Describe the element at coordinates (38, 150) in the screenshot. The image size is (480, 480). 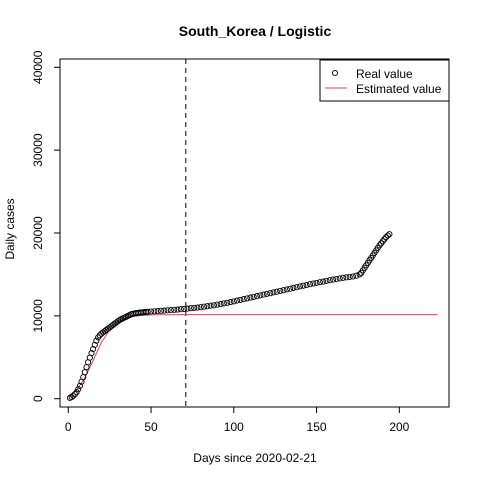
I see `y-tick-label: 30000` at that location.